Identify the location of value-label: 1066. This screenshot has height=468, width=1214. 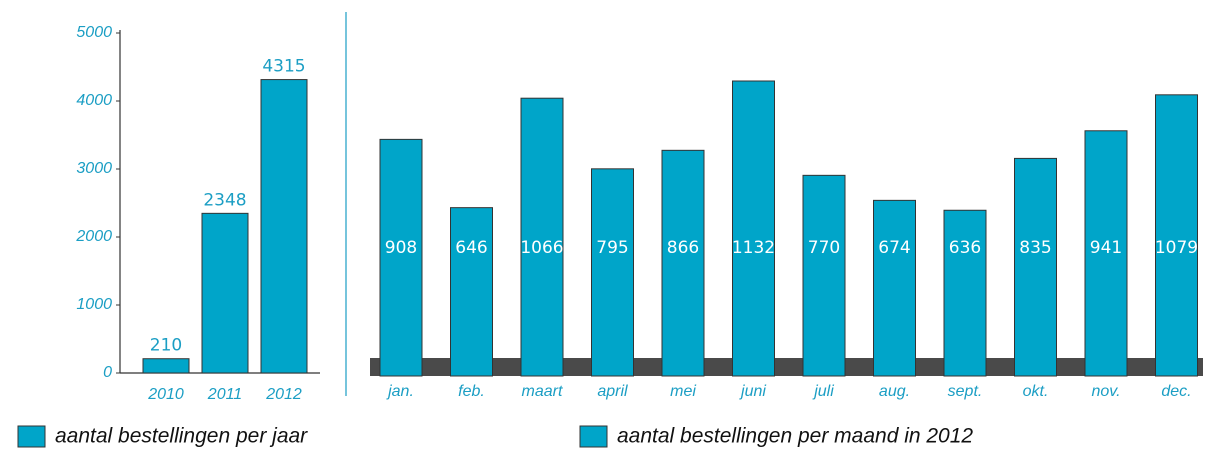
(541, 248).